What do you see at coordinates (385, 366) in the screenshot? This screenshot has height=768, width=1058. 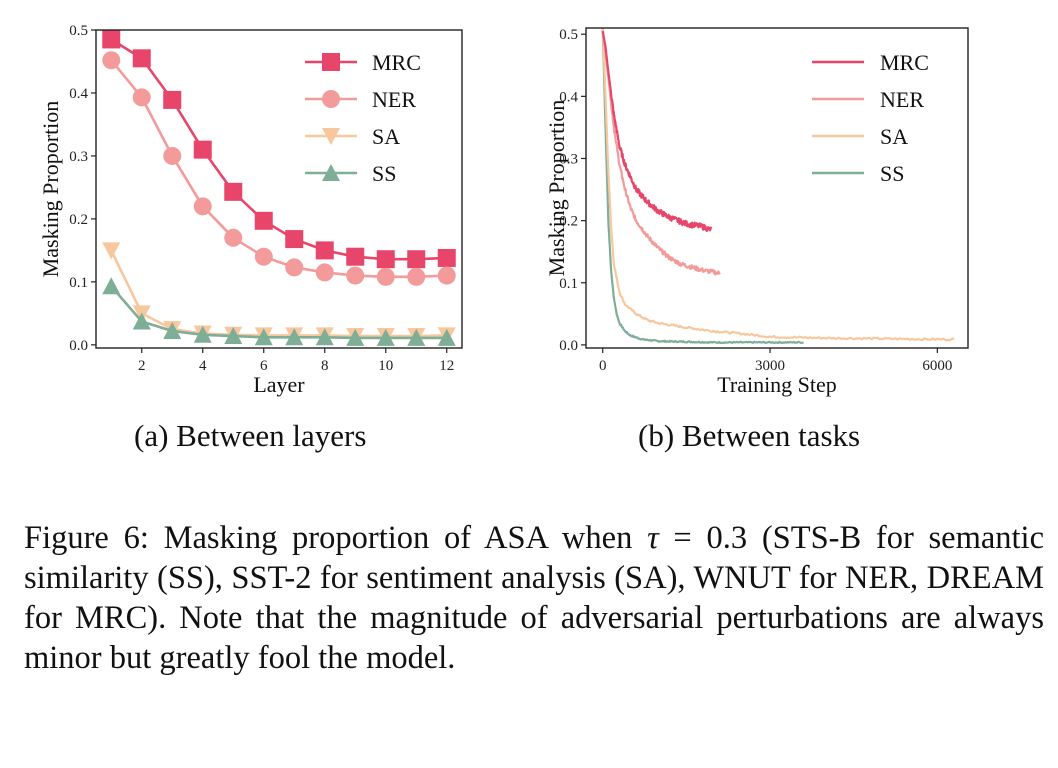 I see `chart-a-x-tick-label: 10` at bounding box center [385, 366].